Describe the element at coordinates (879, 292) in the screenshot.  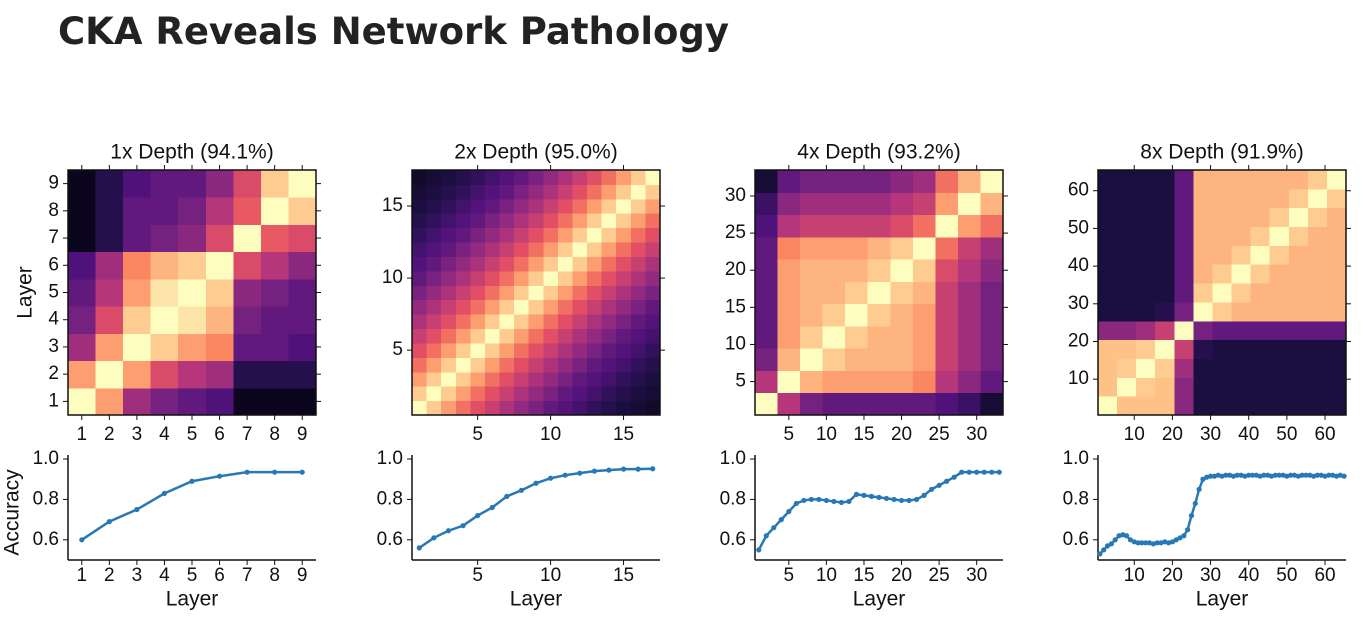
I see `frame` at that location.